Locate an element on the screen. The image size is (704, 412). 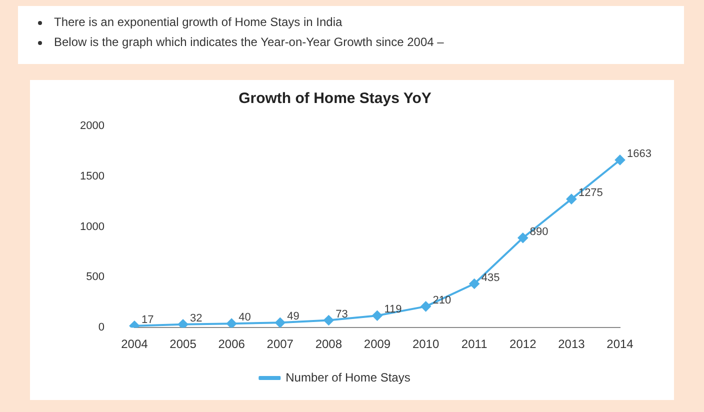
x-tick-label: 2004 is located at coordinates (134, 344).